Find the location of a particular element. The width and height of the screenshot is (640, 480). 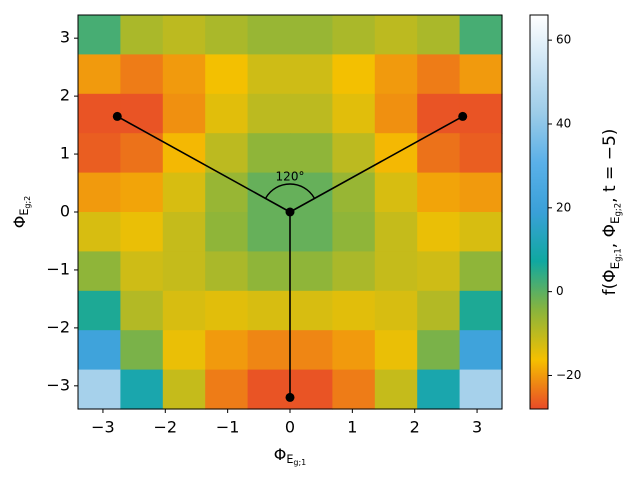

y-tick-label: 0 is located at coordinates (65, 211).